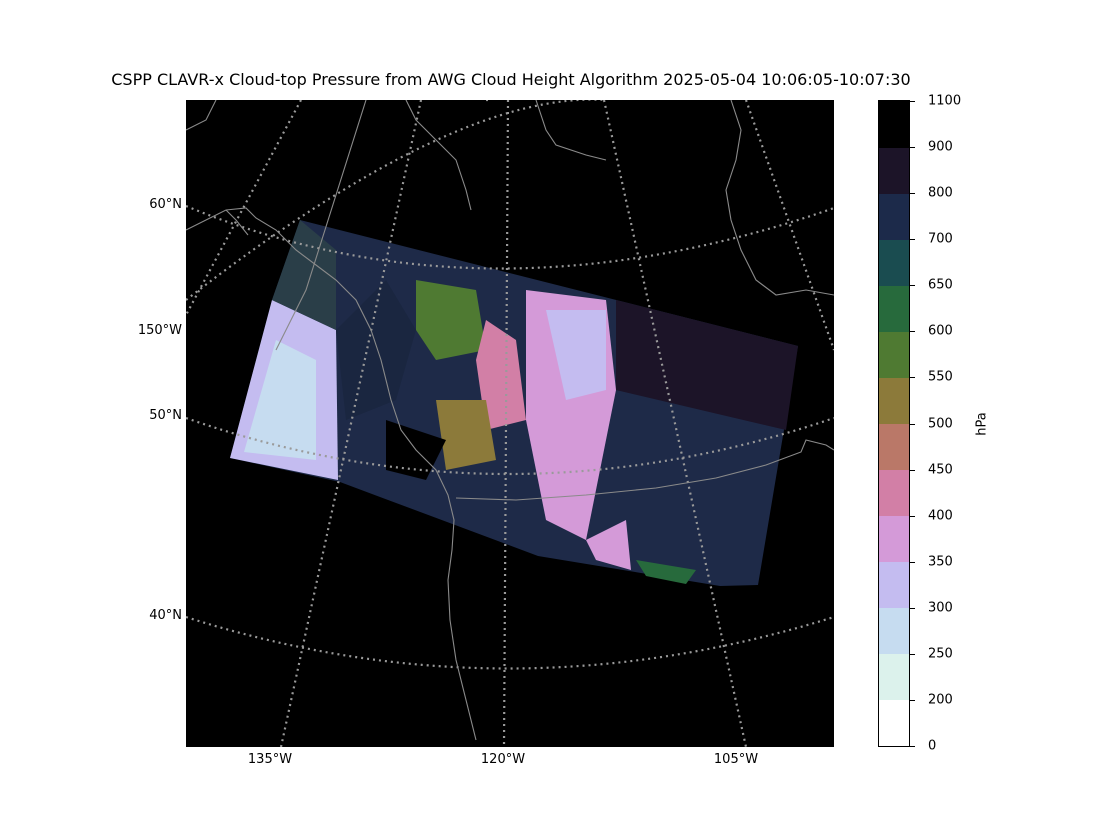  Describe the element at coordinates (940, 608) in the screenshot. I see `colorbar-tick-label: 300` at that location.